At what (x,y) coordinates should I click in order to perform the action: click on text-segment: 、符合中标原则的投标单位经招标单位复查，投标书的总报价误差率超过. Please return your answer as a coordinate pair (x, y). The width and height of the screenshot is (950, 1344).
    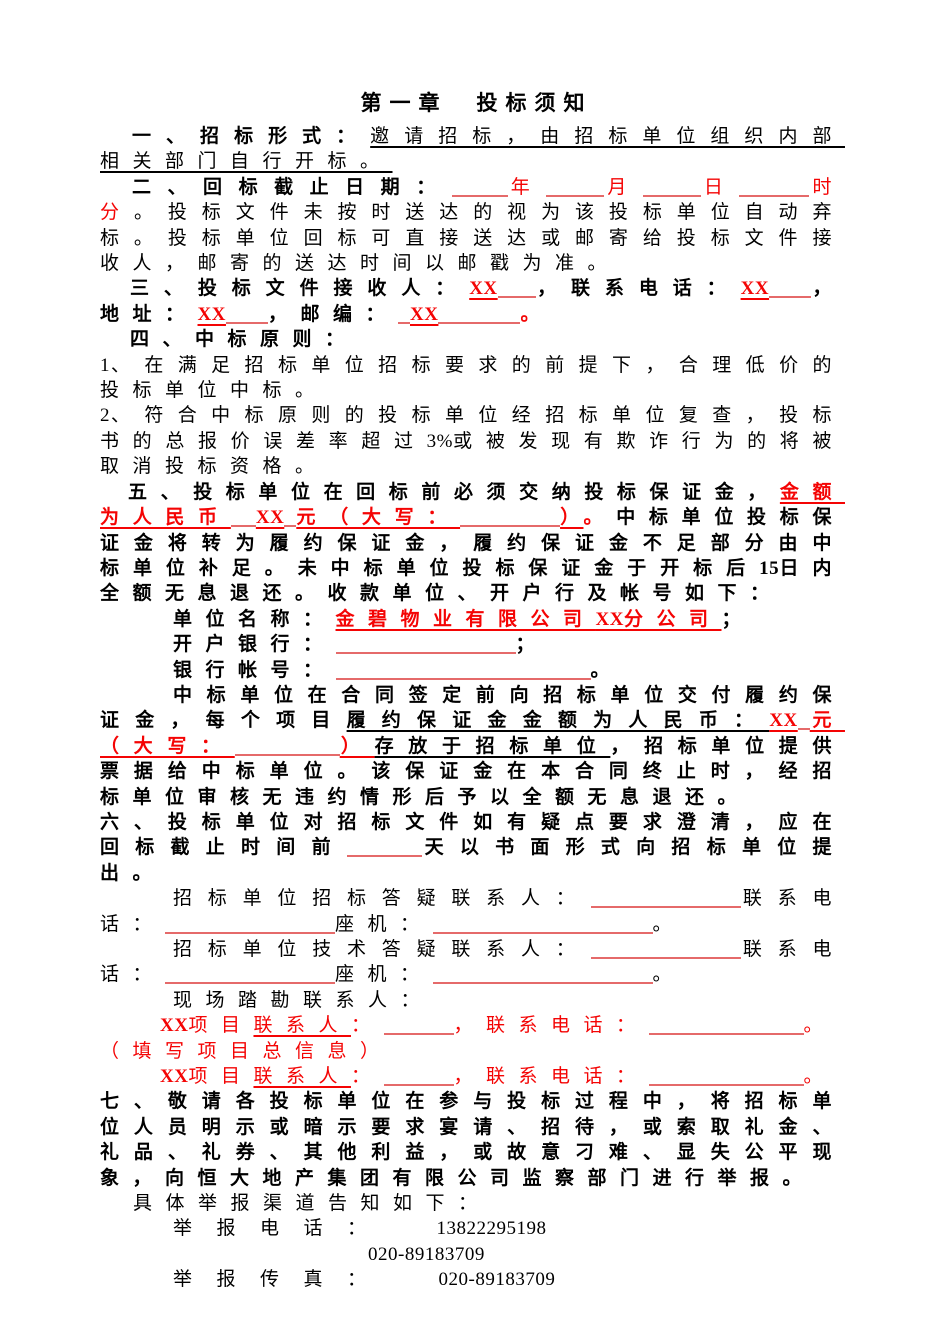
    Looking at the image, I should click on (472, 428).